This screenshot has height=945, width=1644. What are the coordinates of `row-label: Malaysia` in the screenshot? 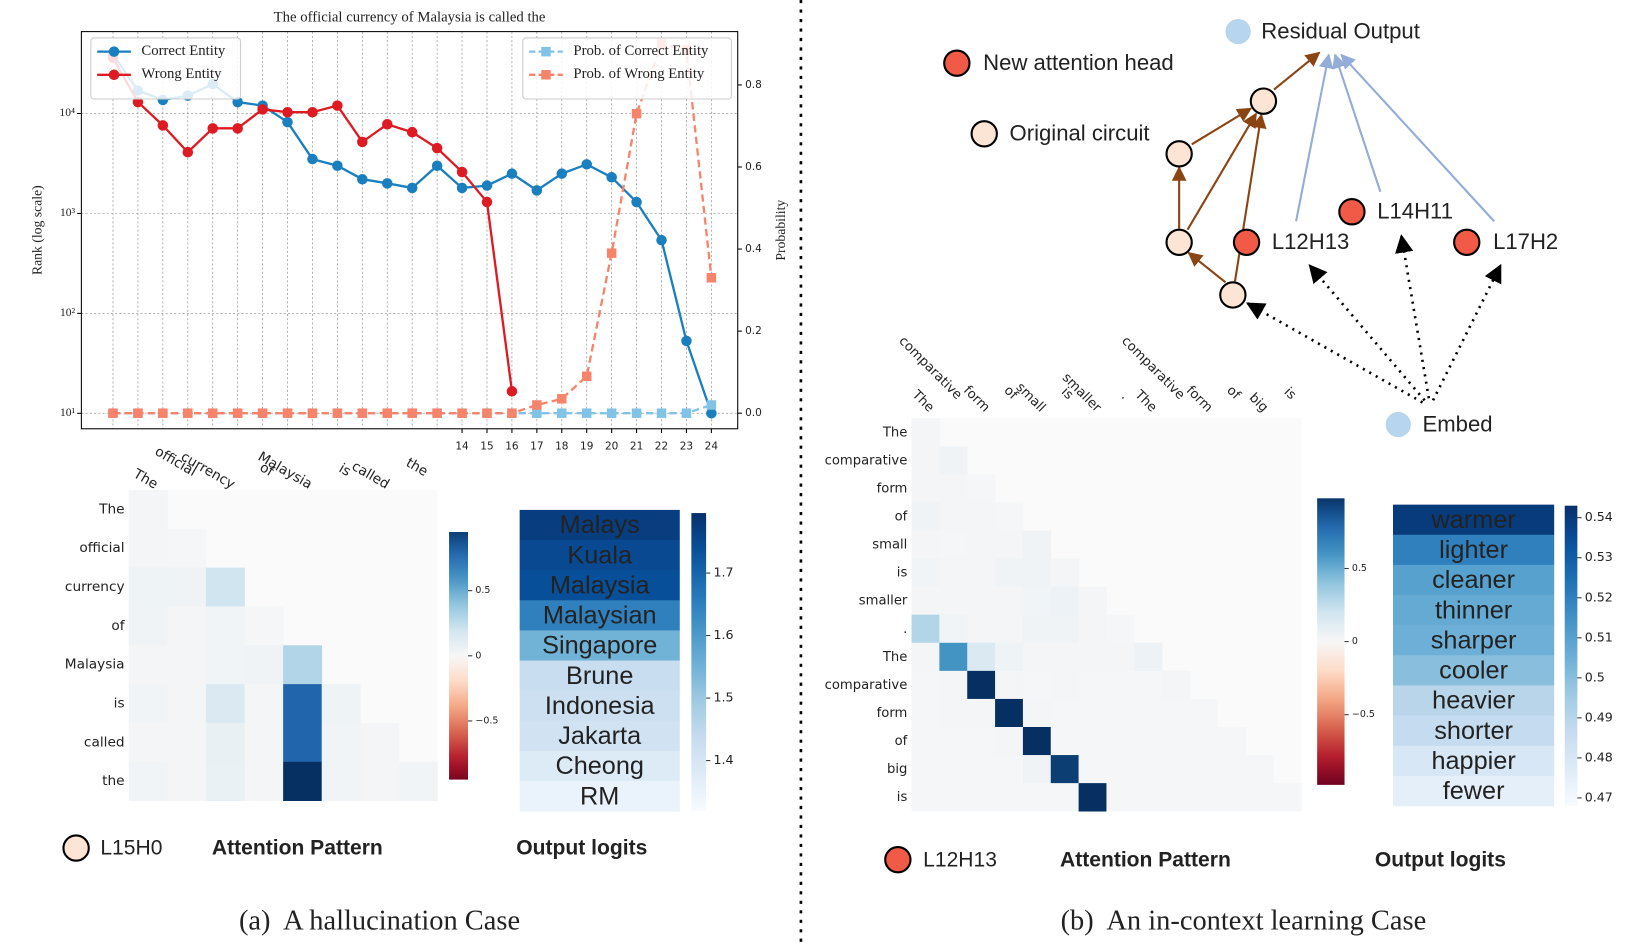 It's located at (95, 665).